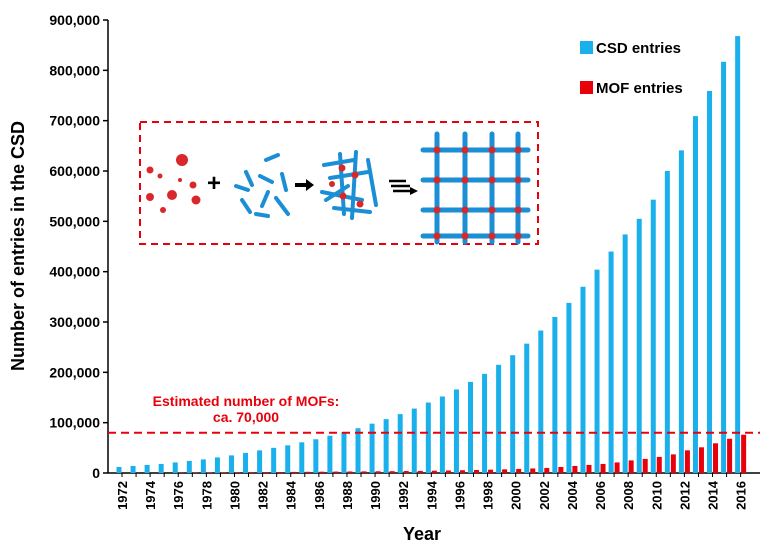 The image size is (760, 547). What do you see at coordinates (178, 495) in the screenshot?
I see `x-tick-label: 1976` at bounding box center [178, 495].